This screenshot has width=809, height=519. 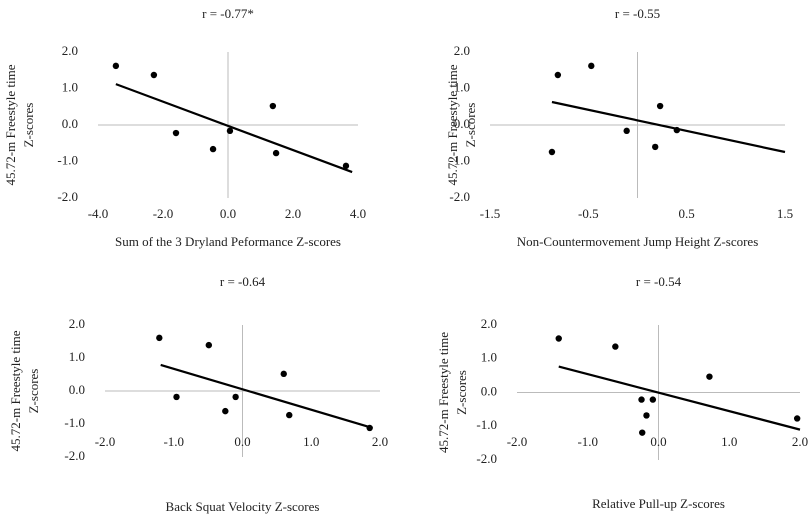 What do you see at coordinates (358, 213) in the screenshot?
I see `x-tick-label: 4.0` at bounding box center [358, 213].